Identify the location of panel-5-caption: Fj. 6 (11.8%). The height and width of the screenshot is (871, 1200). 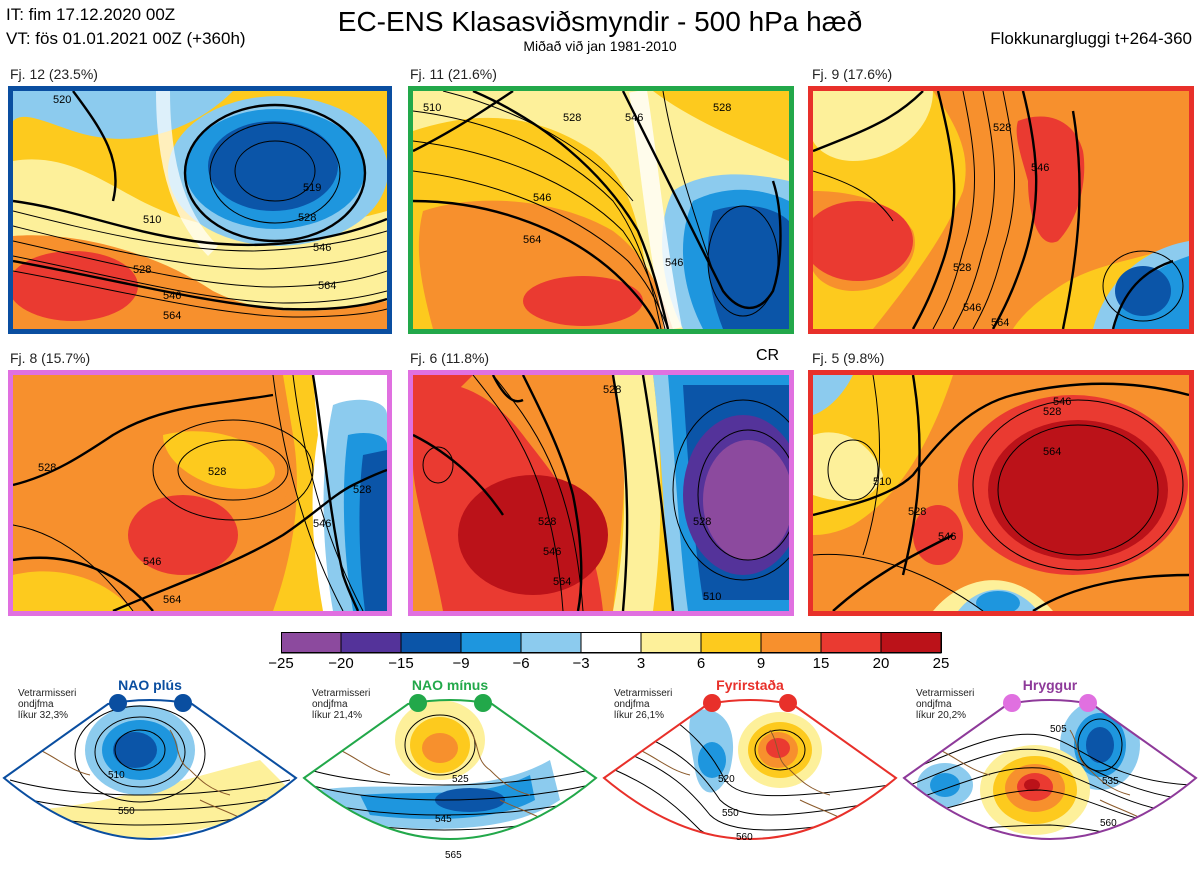
(450, 358).